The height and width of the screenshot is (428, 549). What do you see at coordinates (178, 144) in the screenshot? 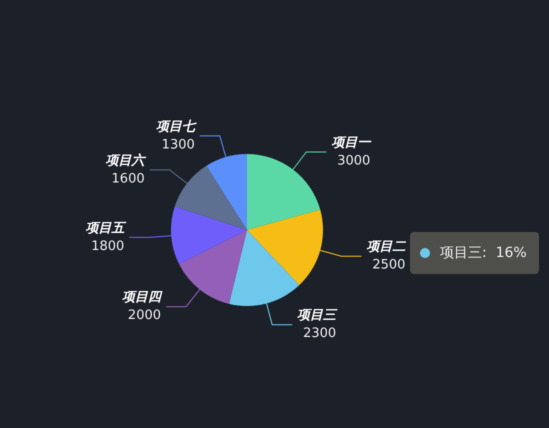
I see `data-label: 1300` at bounding box center [178, 144].